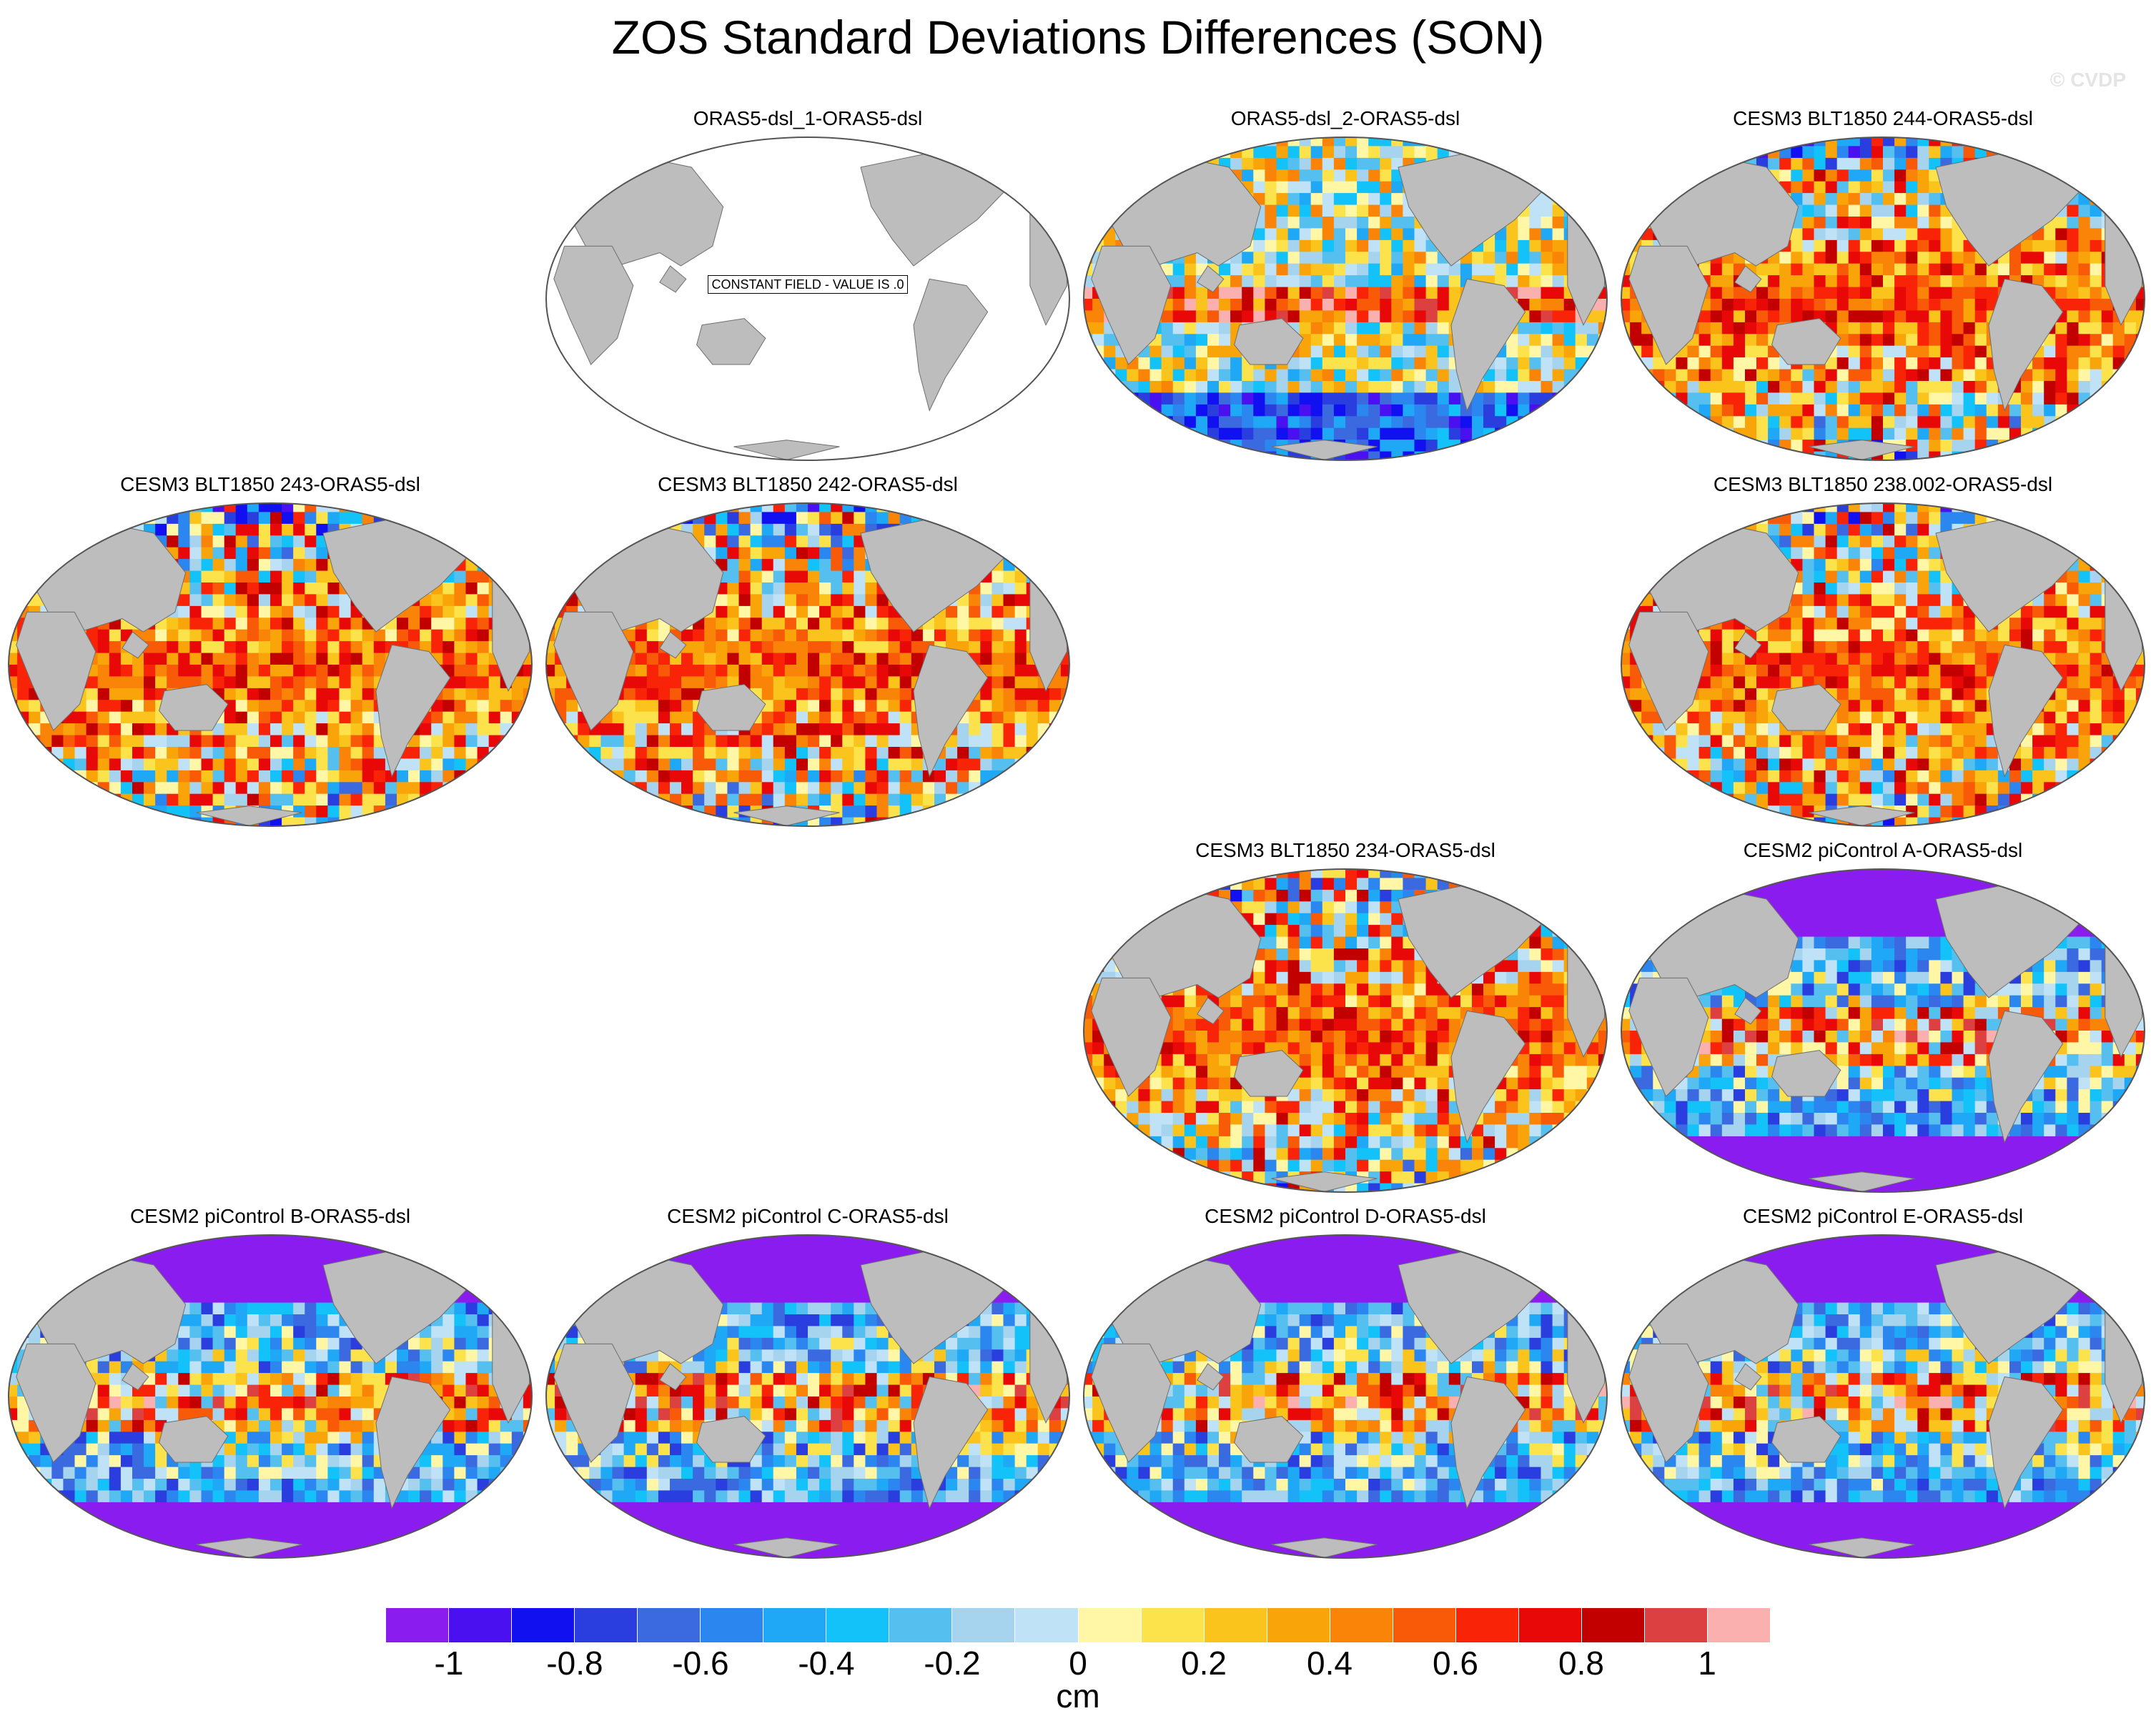 This screenshot has width=2156, height=1731. I want to click on colorbar, so click(1078, 1625).